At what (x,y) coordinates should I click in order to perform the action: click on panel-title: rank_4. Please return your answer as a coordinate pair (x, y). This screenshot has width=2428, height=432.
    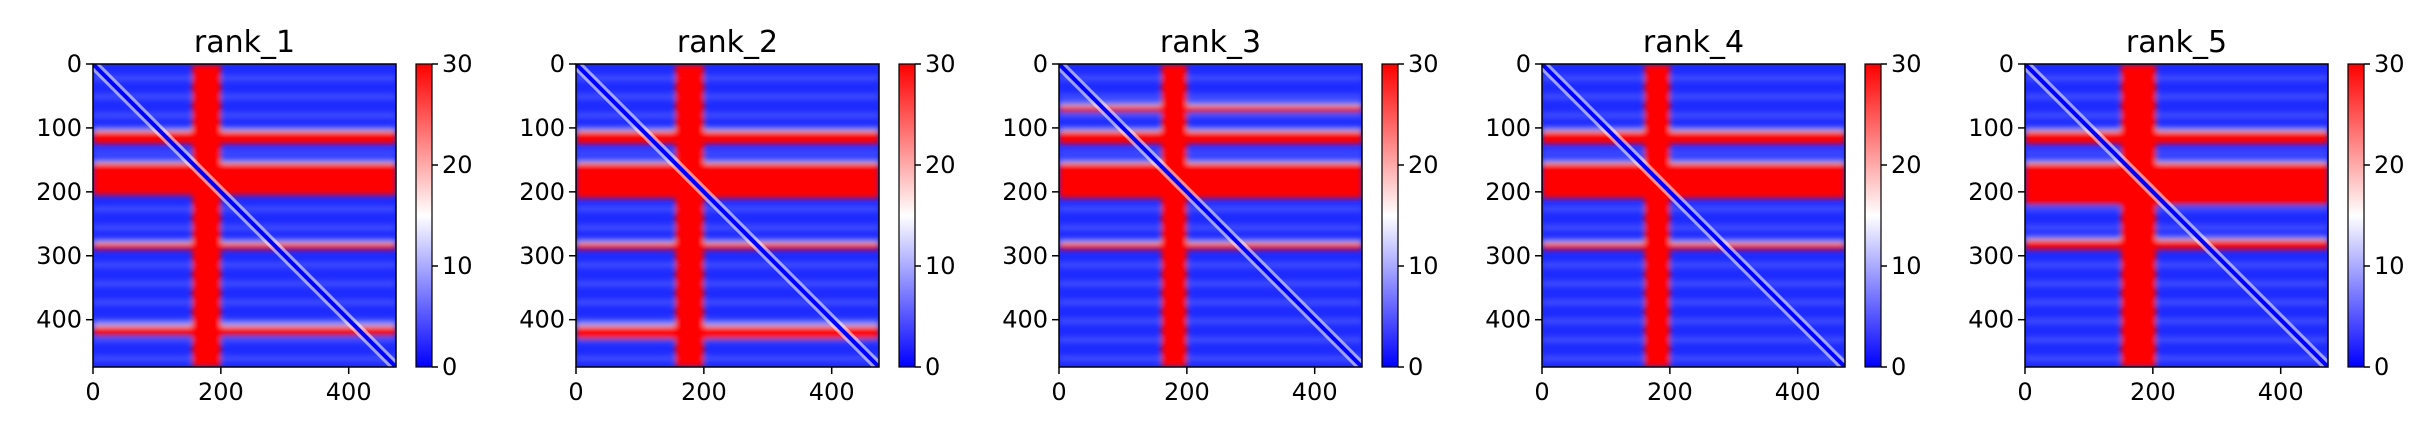
    Looking at the image, I should click on (1693, 42).